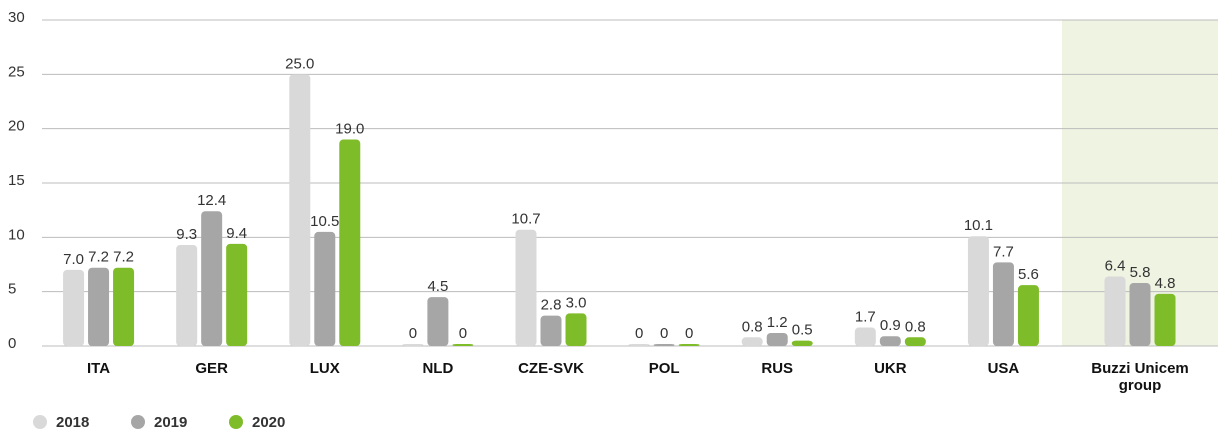 The image size is (1218, 435). Describe the element at coordinates (1028, 274) in the screenshot. I see `value-label: 5.6` at that location.